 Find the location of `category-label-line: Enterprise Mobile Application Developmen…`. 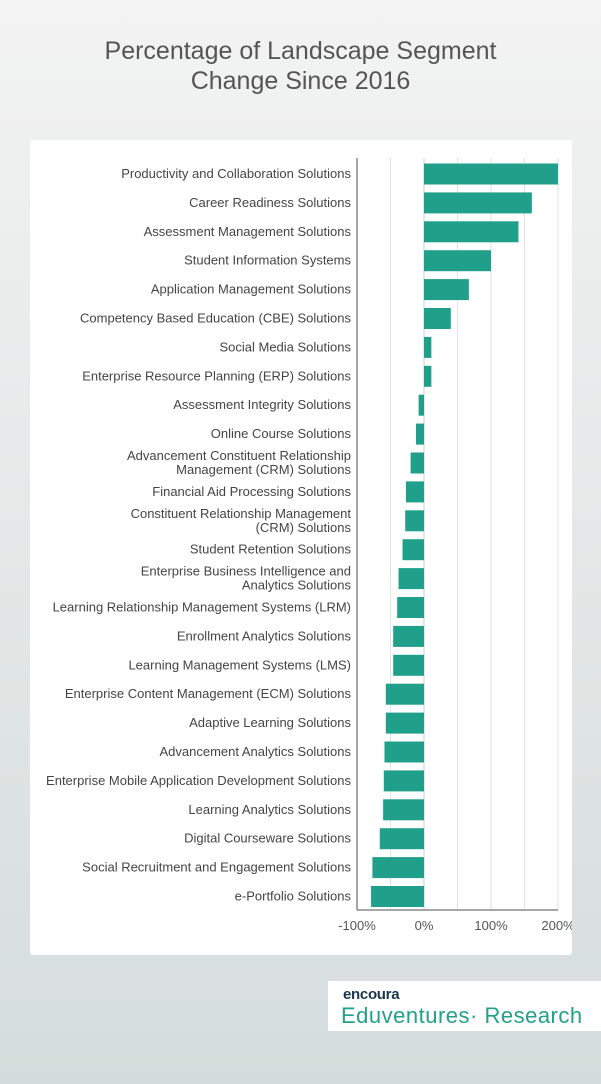

category-label-line: Enterprise Mobile Application Developmen… is located at coordinates (198, 780).